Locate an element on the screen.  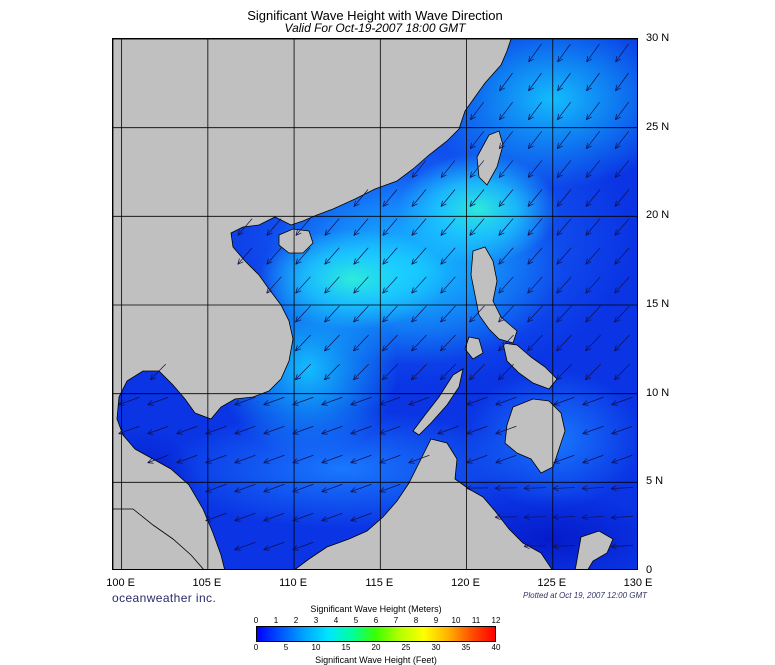
legend-tick-label: 8 is located at coordinates (416, 620).